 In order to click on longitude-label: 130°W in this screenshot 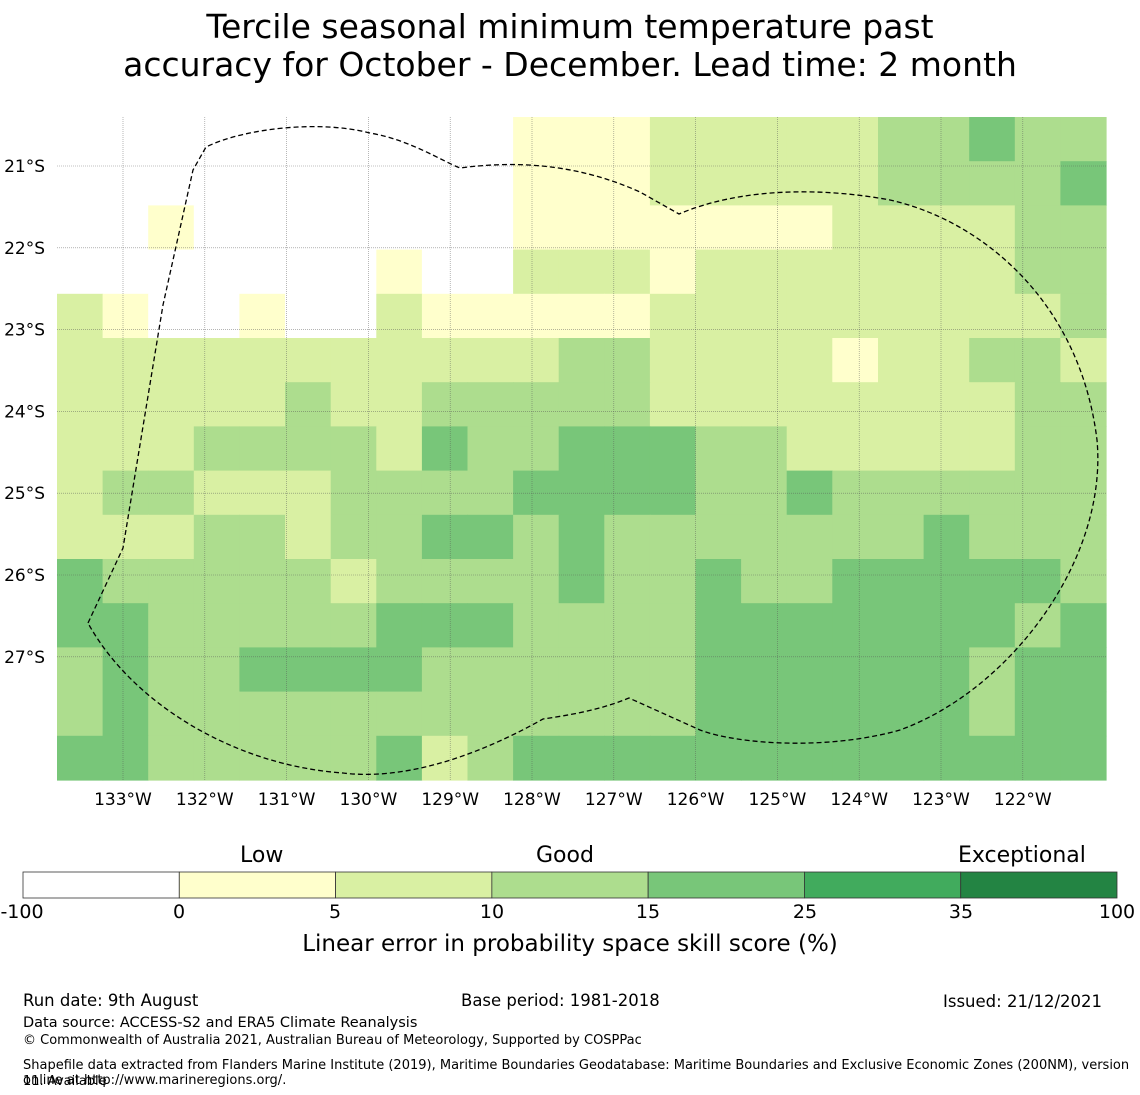, I will do `click(369, 800)`.